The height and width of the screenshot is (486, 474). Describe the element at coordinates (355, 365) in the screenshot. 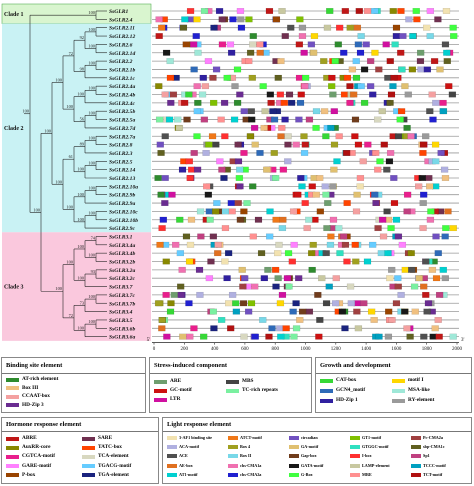

I see `growth-legend-title: Growth and development` at that location.